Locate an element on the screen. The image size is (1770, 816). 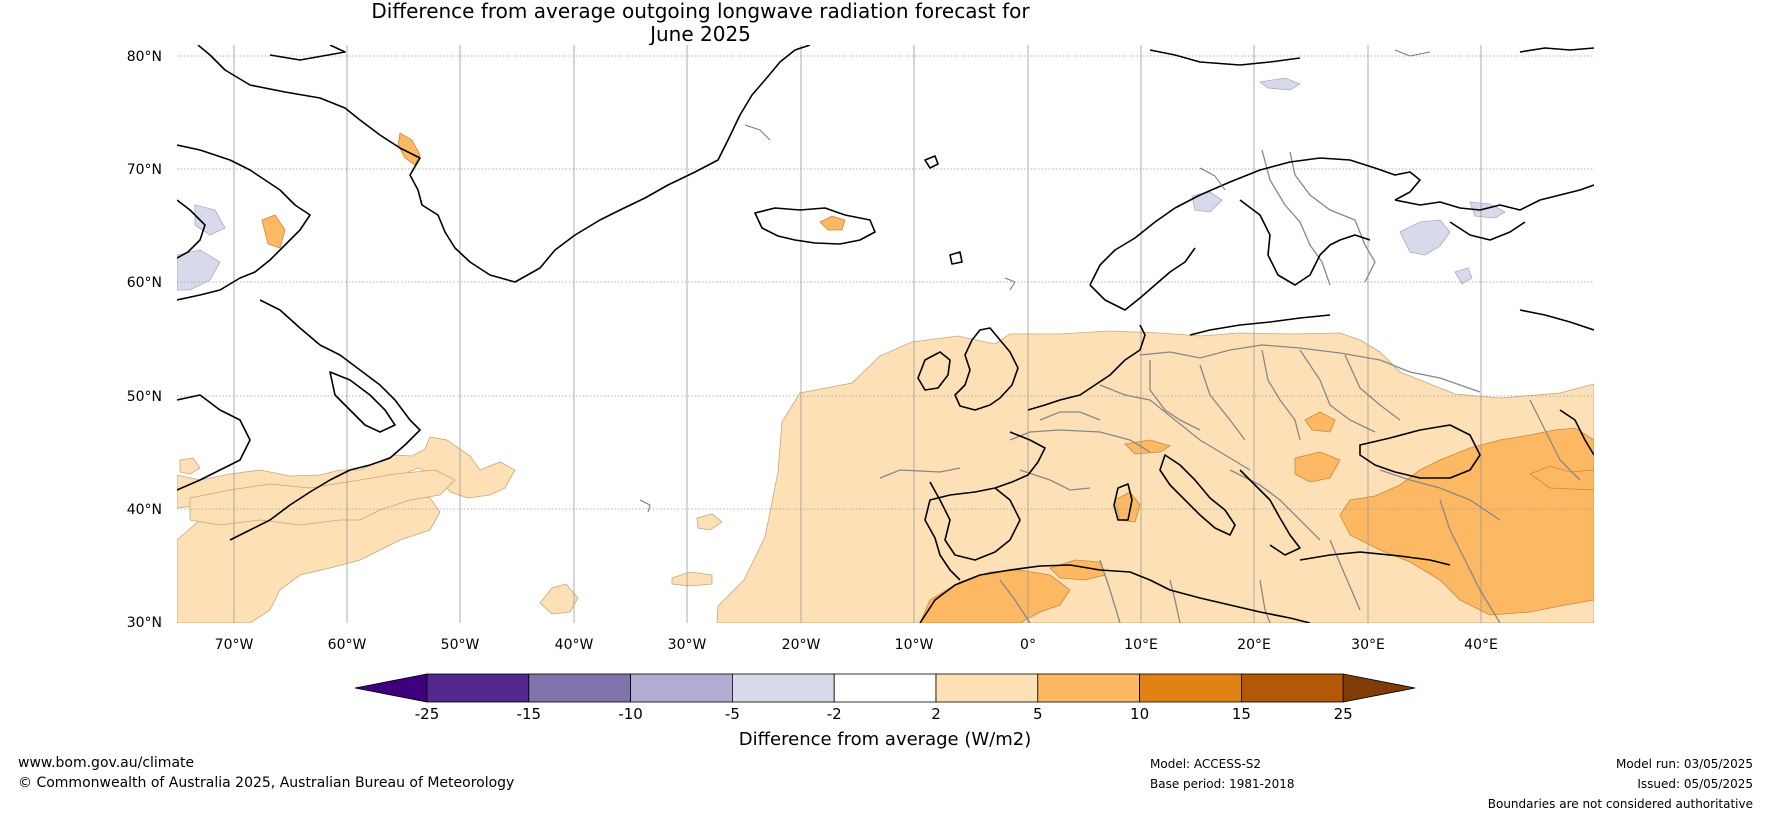
colorbar-tick-label: -10 is located at coordinates (630, 714).